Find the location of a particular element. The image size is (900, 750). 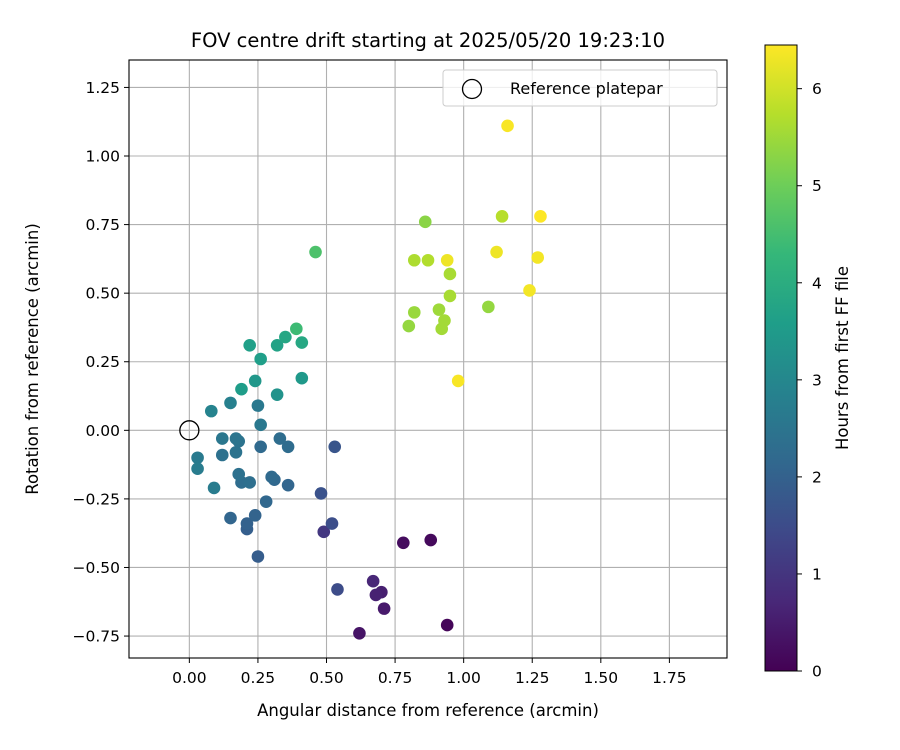

y-tick-label: −0.75 is located at coordinates (97, 637).